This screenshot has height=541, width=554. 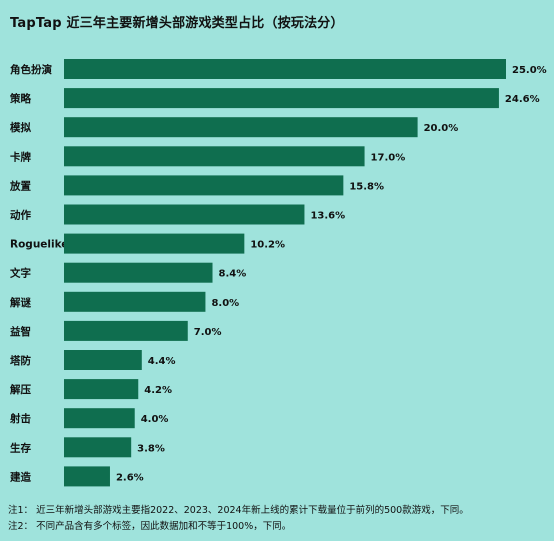 I want to click on value-label: 4.0%, so click(x=155, y=419).